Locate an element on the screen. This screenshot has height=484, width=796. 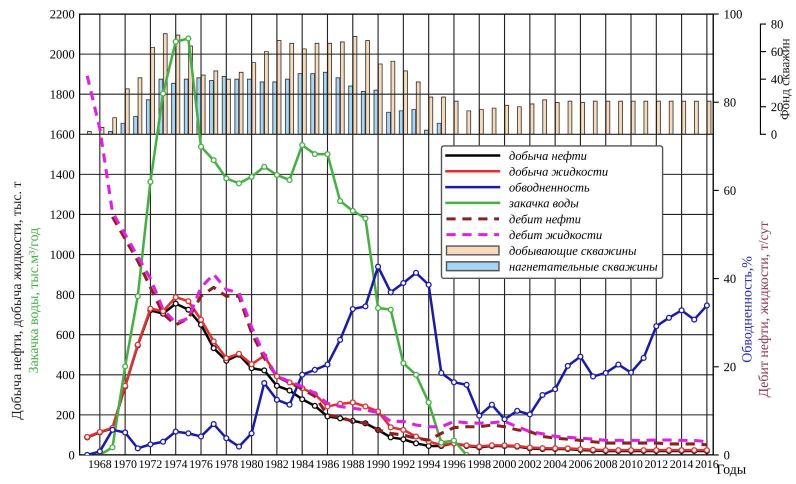
legend-label: добыча жидкости is located at coordinates (558, 171).